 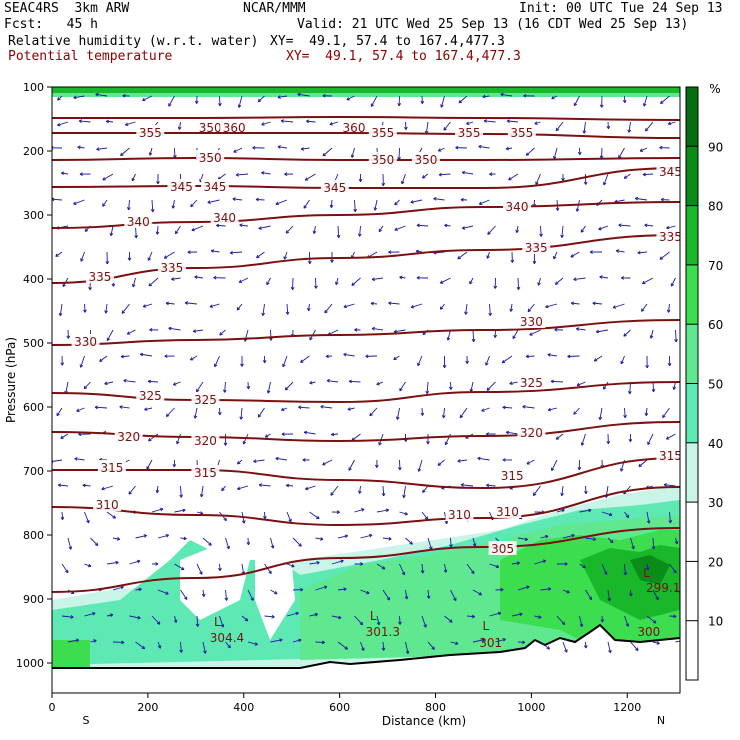 What do you see at coordinates (354, 128) in the screenshot?
I see `theta-contour-label: 360` at bounding box center [354, 128].